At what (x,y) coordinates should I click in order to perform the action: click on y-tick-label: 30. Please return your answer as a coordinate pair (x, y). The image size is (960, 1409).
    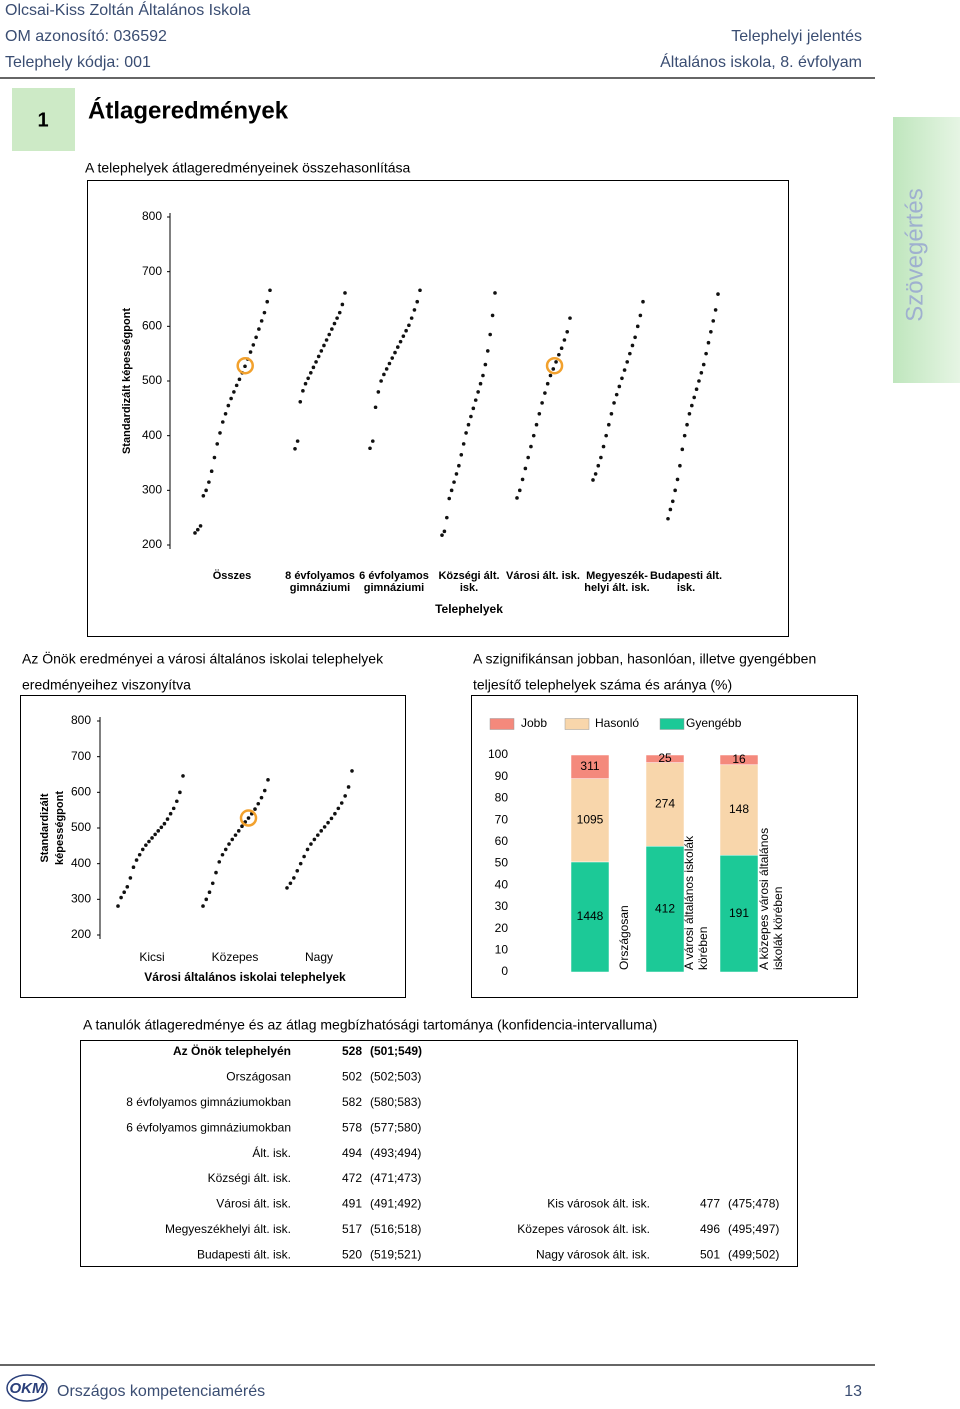
    Looking at the image, I should click on (502, 906).